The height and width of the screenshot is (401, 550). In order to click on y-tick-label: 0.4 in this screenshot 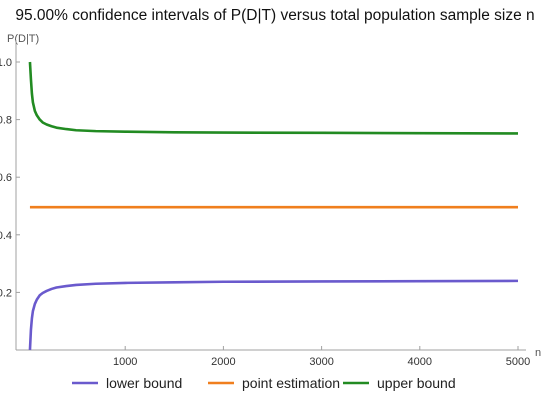, I will do `click(6, 236)`.